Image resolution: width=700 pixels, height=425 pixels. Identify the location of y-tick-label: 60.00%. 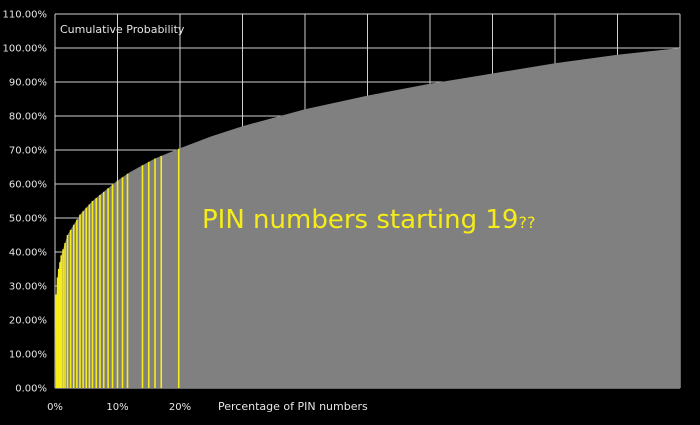
(28, 185).